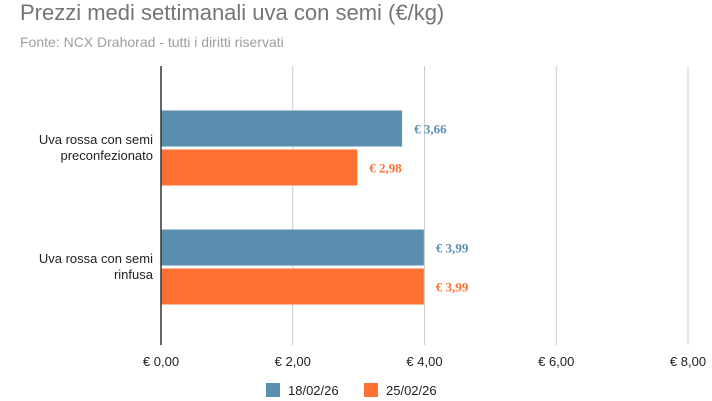 The height and width of the screenshot is (401, 712). What do you see at coordinates (424, 361) in the screenshot?
I see `x-tick-label: € 4,00` at bounding box center [424, 361].